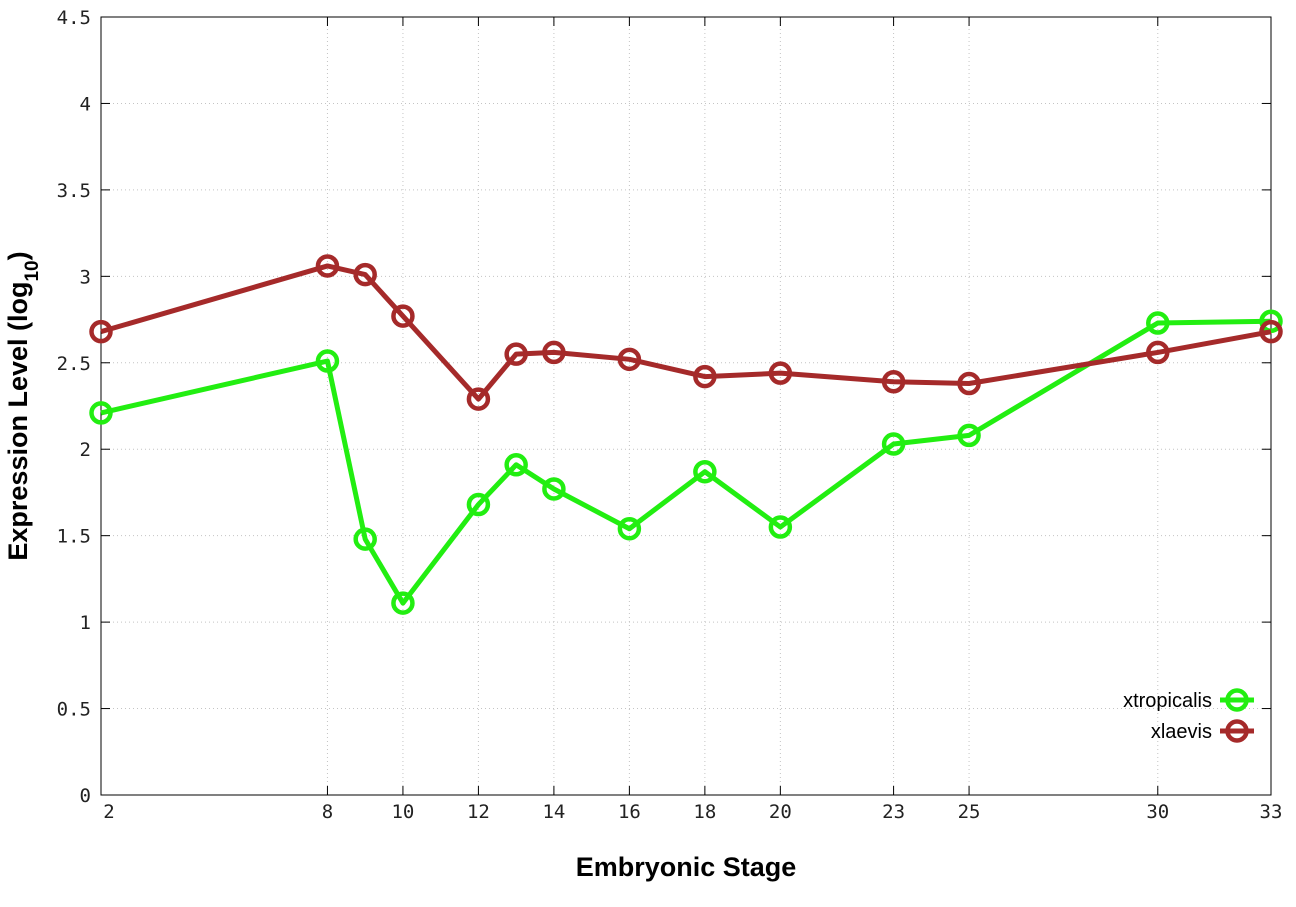 This screenshot has width=1296, height=907. What do you see at coordinates (893, 812) in the screenshot?
I see `x-tick-label: 23` at bounding box center [893, 812].